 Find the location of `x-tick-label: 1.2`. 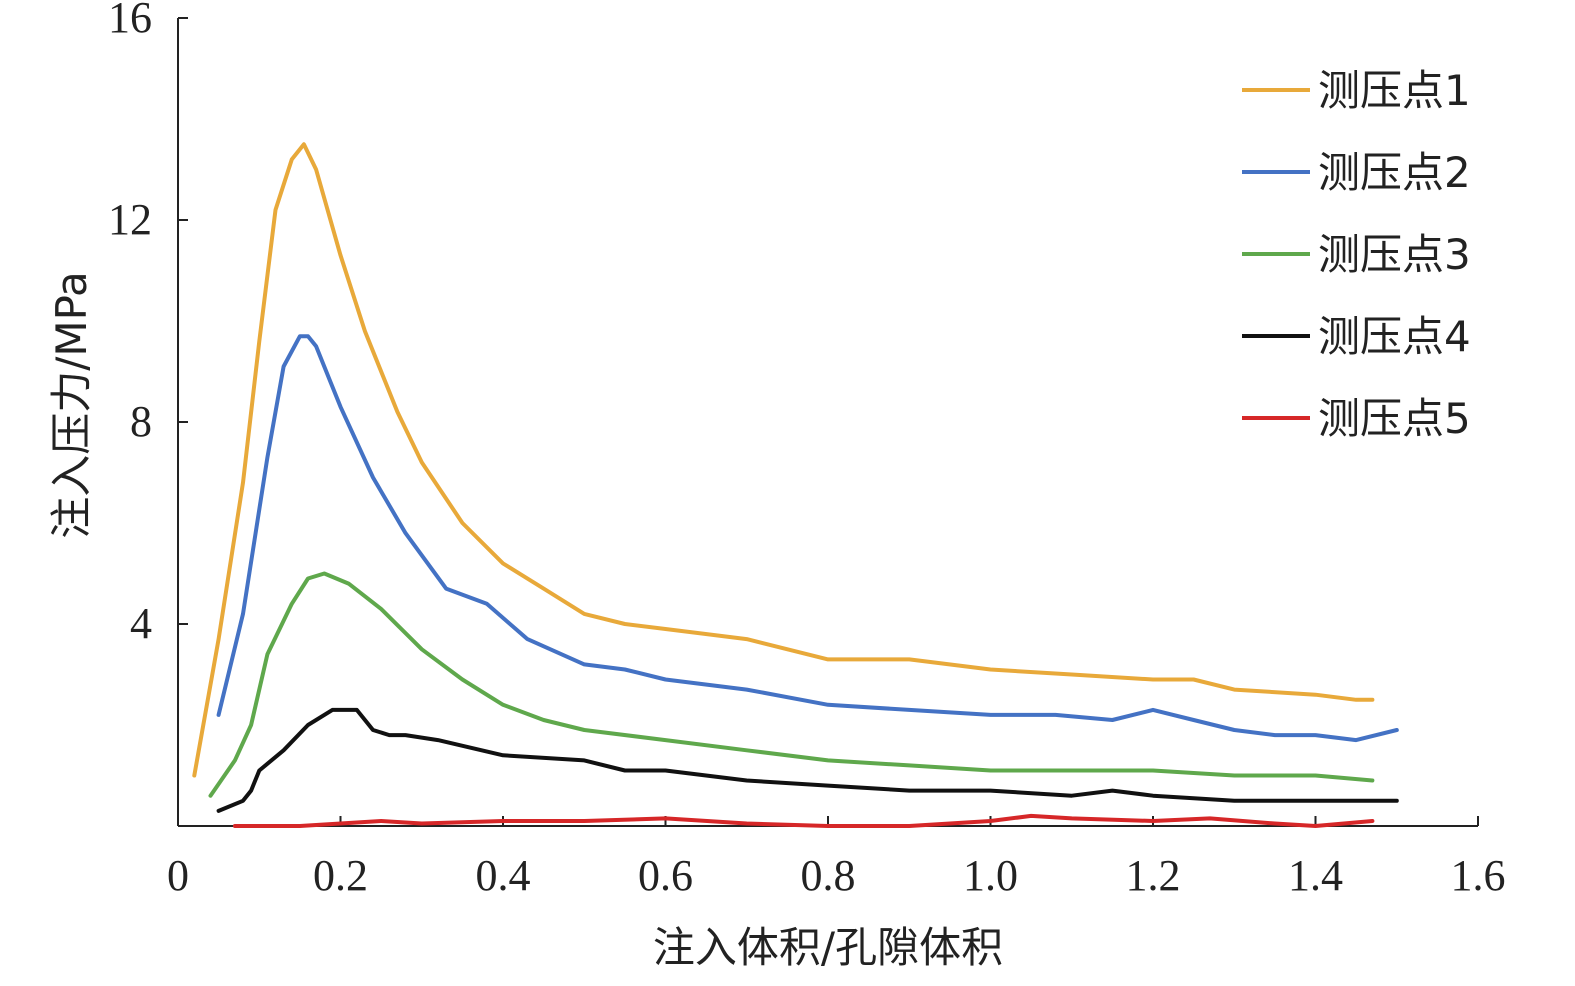

x-tick-label: 1.2 is located at coordinates (1153, 875).